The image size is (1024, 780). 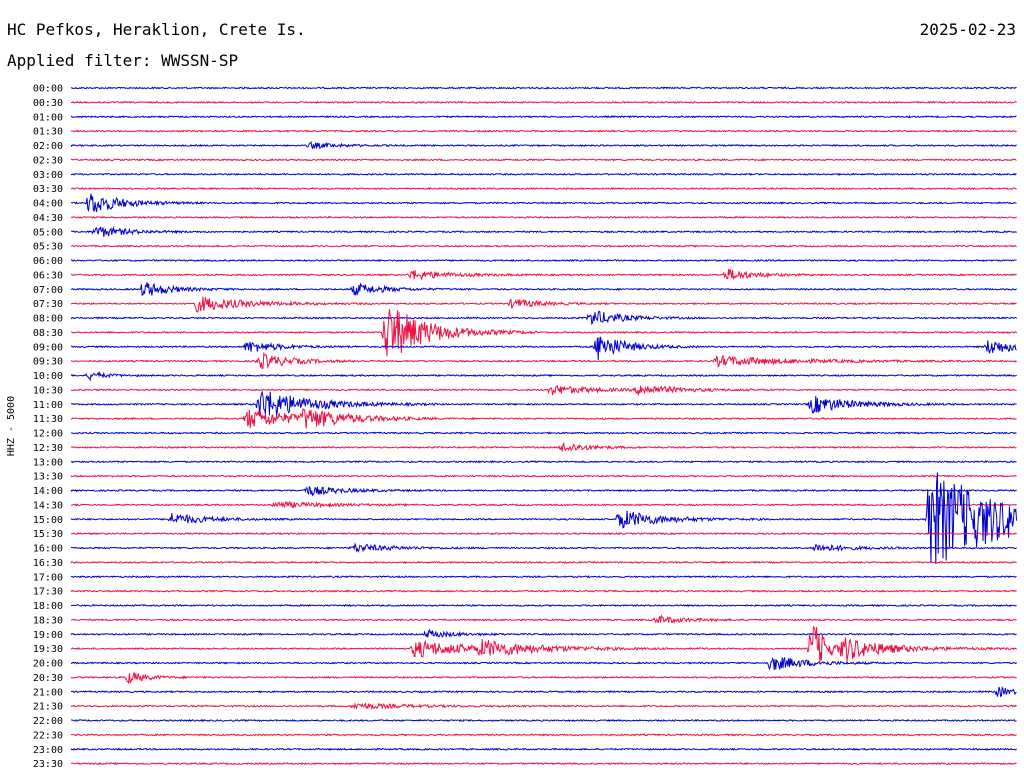 I want to click on time-tick-label: 08:30, so click(x=48, y=333).